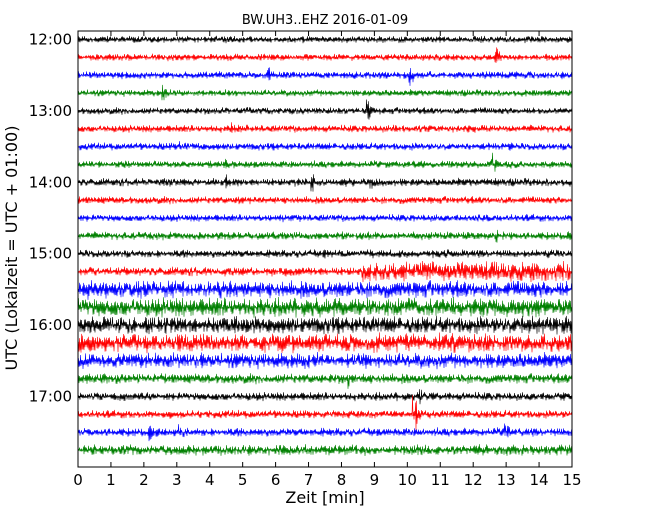 This screenshot has width=650, height=520. I want to click on x-tick-label: 3, so click(177, 480).